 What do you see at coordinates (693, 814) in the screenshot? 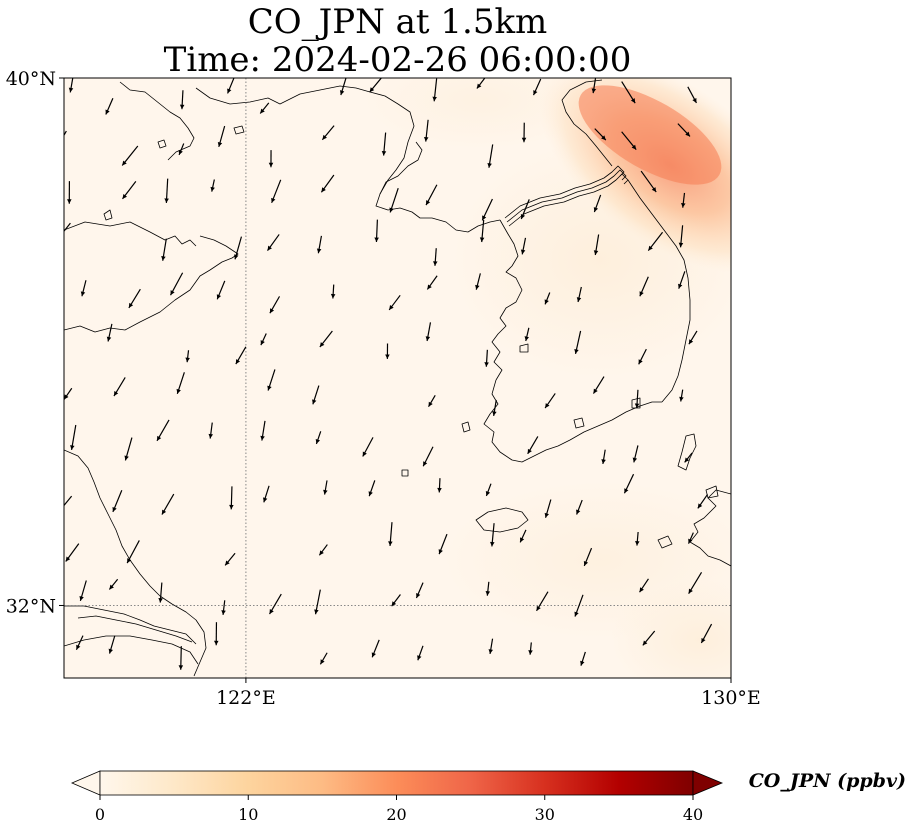
I see `colorbar-tick-label: 40` at bounding box center [693, 814].